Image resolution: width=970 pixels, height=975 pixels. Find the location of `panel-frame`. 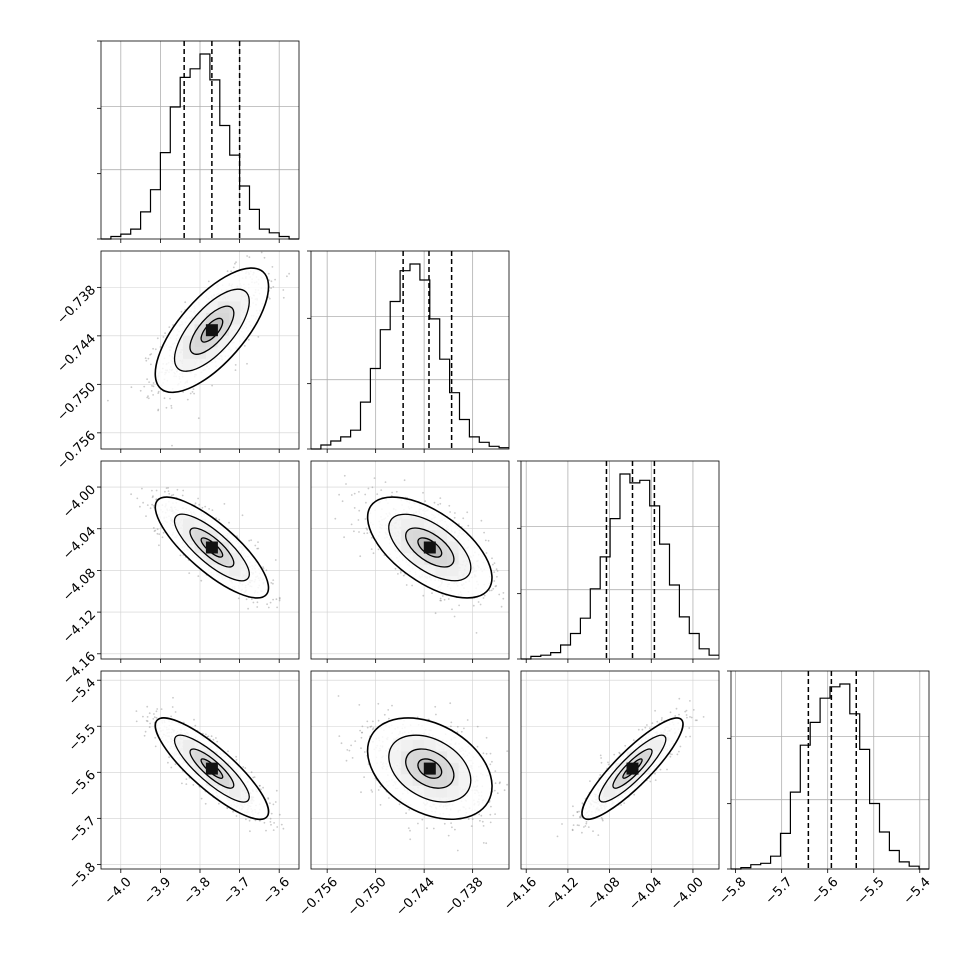

panel-frame is located at coordinates (410, 350).